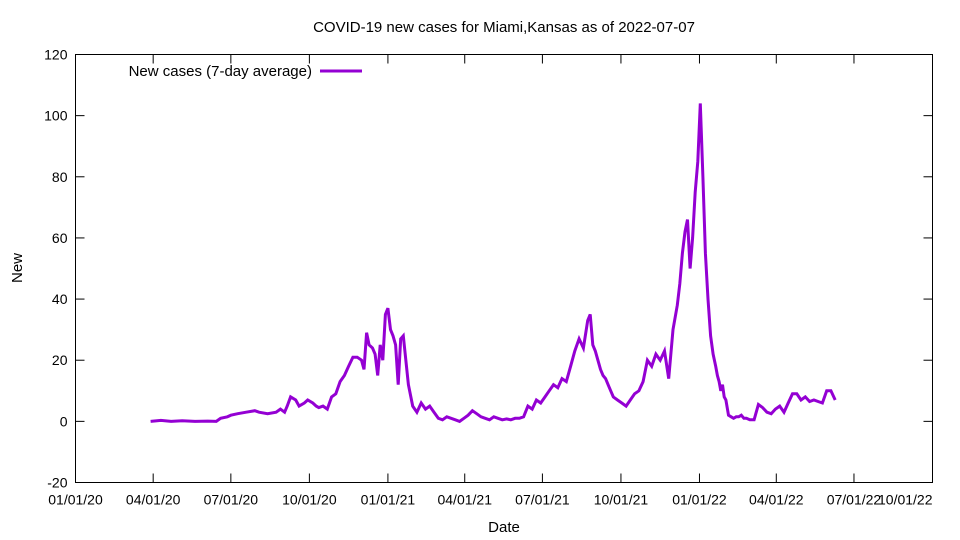 This screenshot has width=960, height=540. I want to click on y-axis-title: New, so click(17, 268).